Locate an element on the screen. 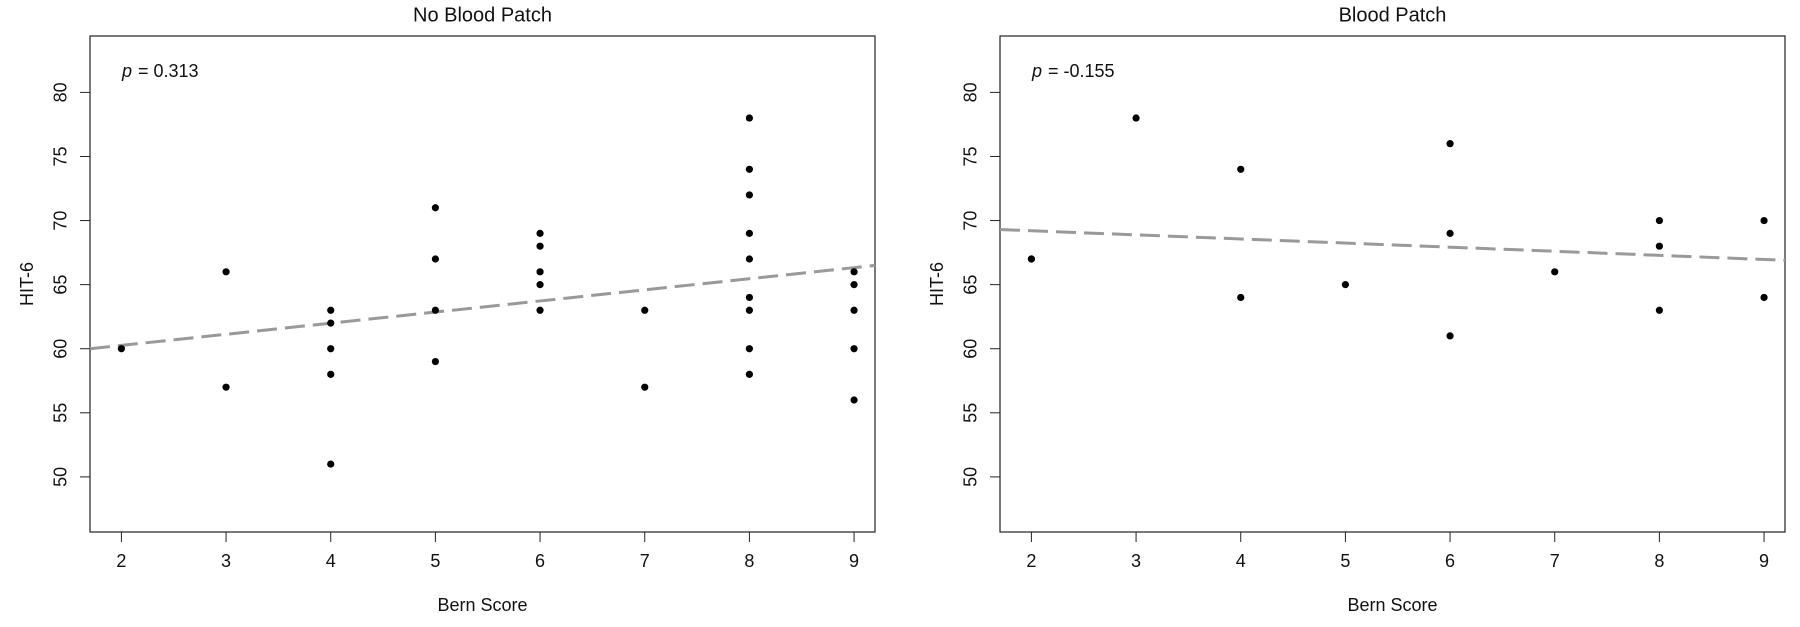 This screenshot has height=627, width=1800. chart-title: No Blood Patch is located at coordinates (482, 15).